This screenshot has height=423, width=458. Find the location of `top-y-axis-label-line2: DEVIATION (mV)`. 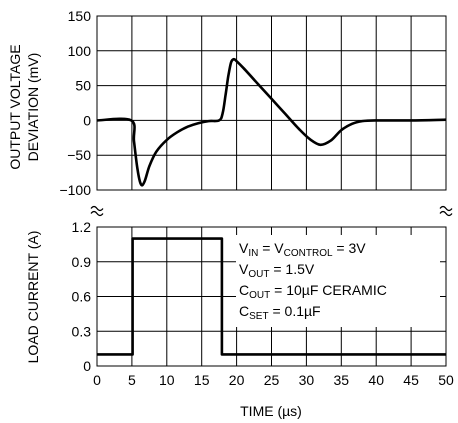

top-y-axis-label-line2: DEVIATION (mV) is located at coordinates (33, 107).